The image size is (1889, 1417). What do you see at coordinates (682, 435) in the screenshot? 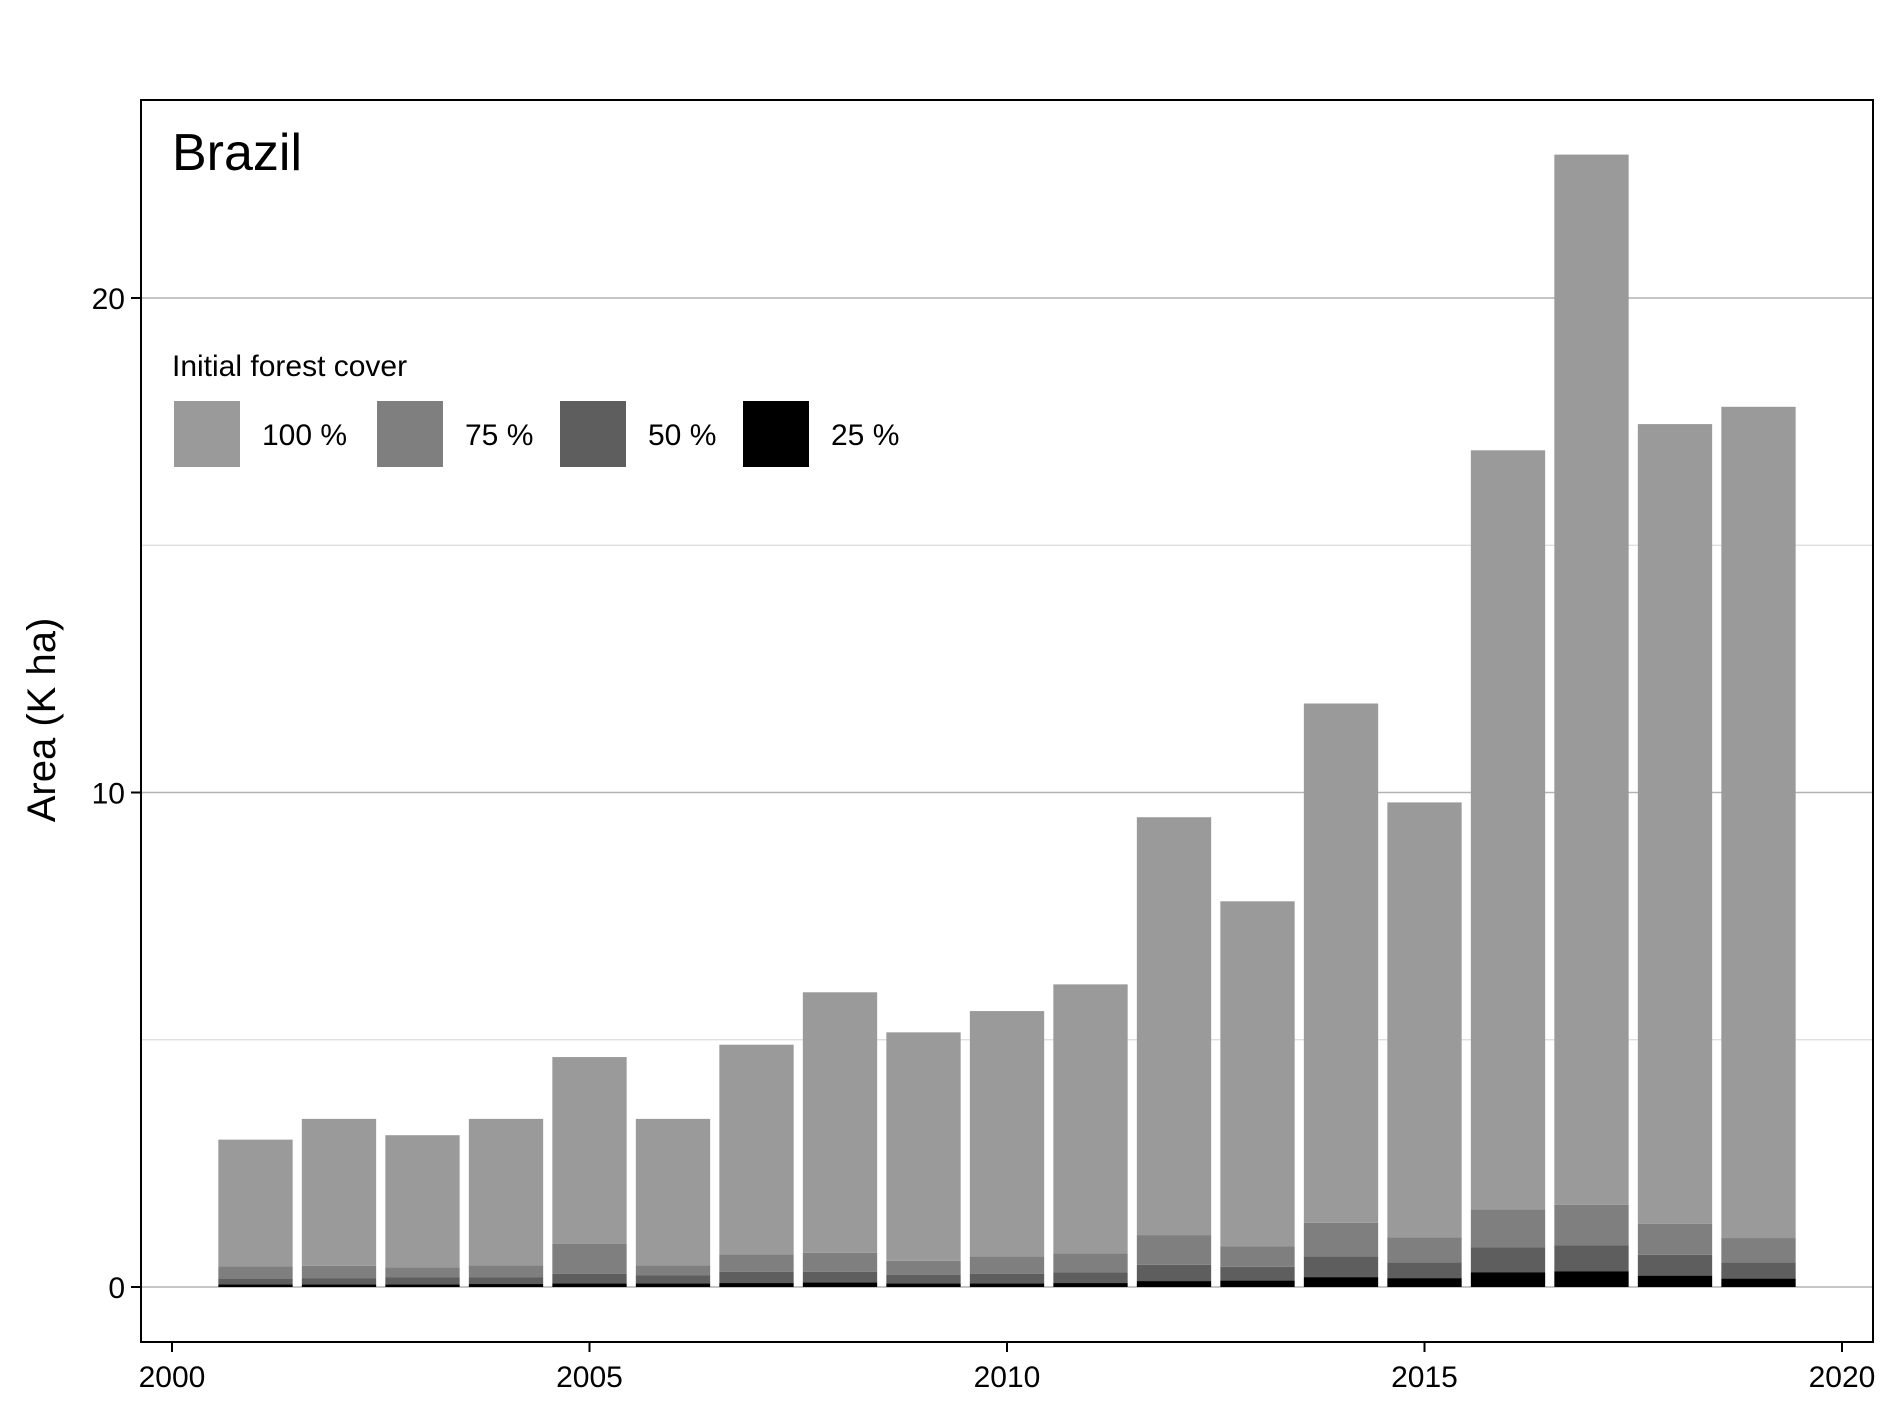
I see `legend-label: 50 %` at bounding box center [682, 435].